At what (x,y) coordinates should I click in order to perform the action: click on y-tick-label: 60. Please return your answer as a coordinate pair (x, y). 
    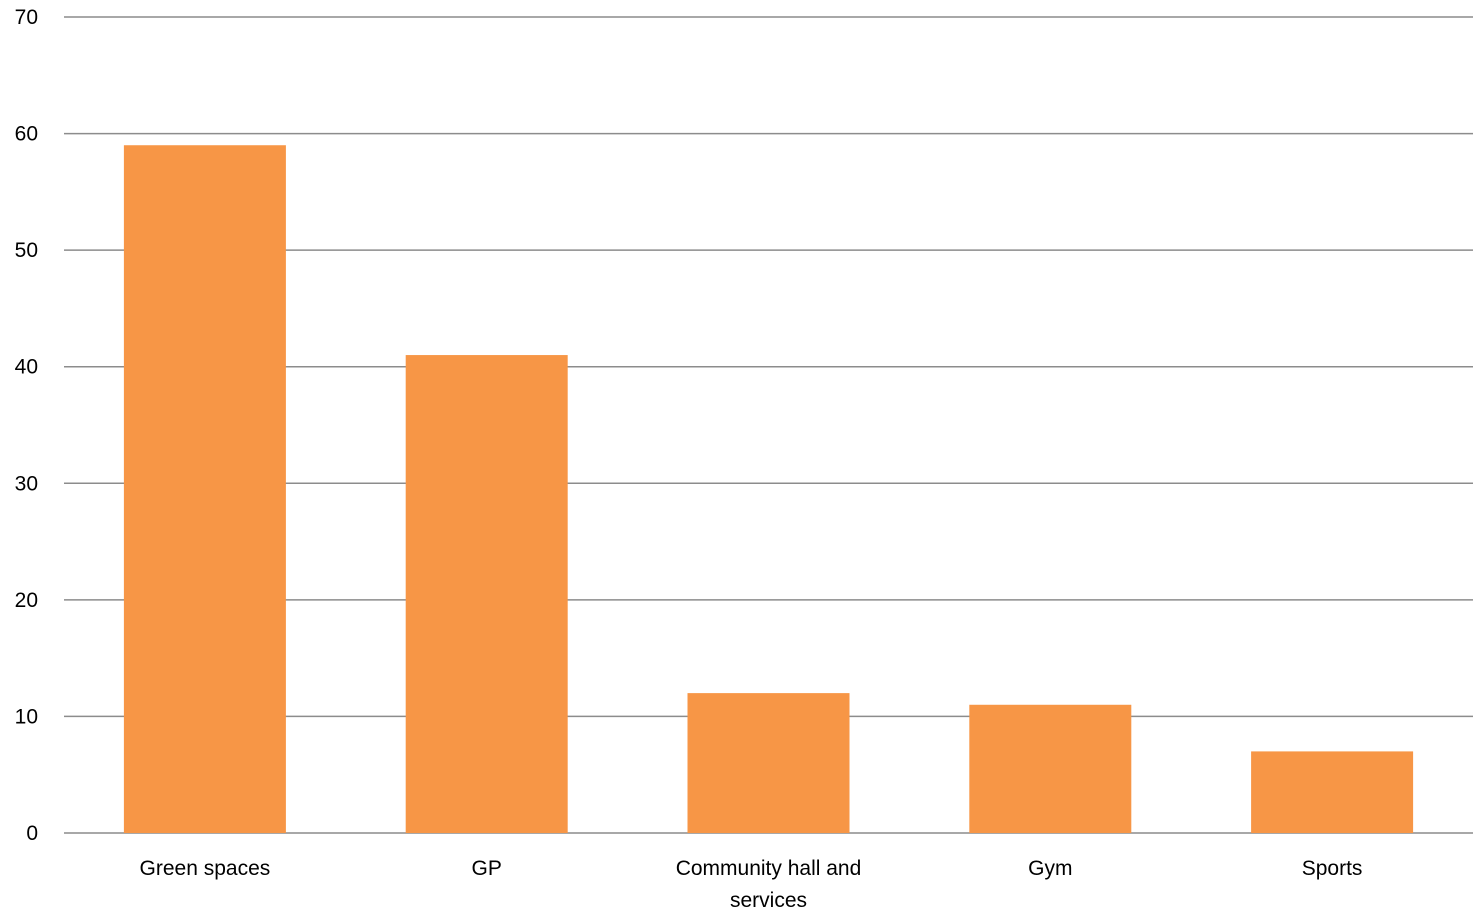
    Looking at the image, I should click on (26, 134).